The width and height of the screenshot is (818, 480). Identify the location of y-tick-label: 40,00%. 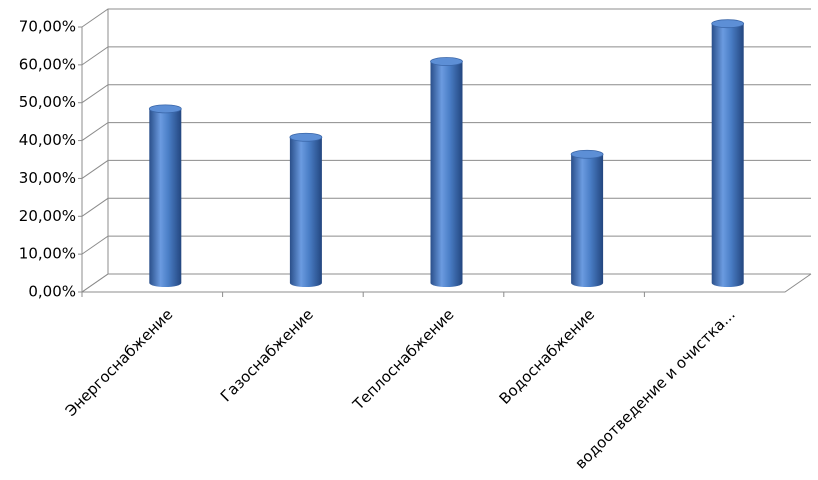
(47, 140).